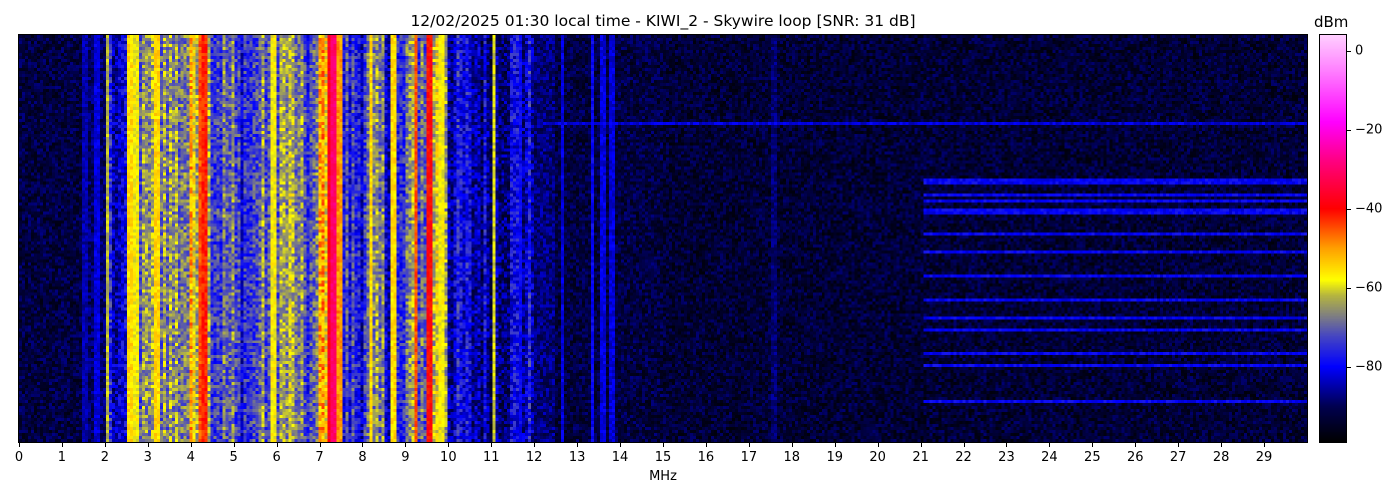 The width and height of the screenshot is (1400, 500). Describe the element at coordinates (620, 457) in the screenshot. I see `x-tick-label: 14` at that location.